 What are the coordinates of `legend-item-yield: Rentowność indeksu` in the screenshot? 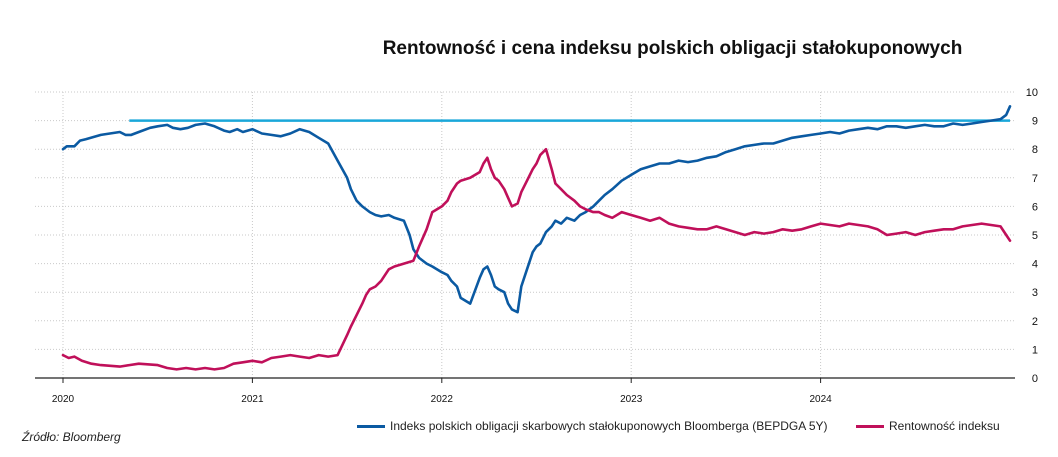 It's located at (928, 426).